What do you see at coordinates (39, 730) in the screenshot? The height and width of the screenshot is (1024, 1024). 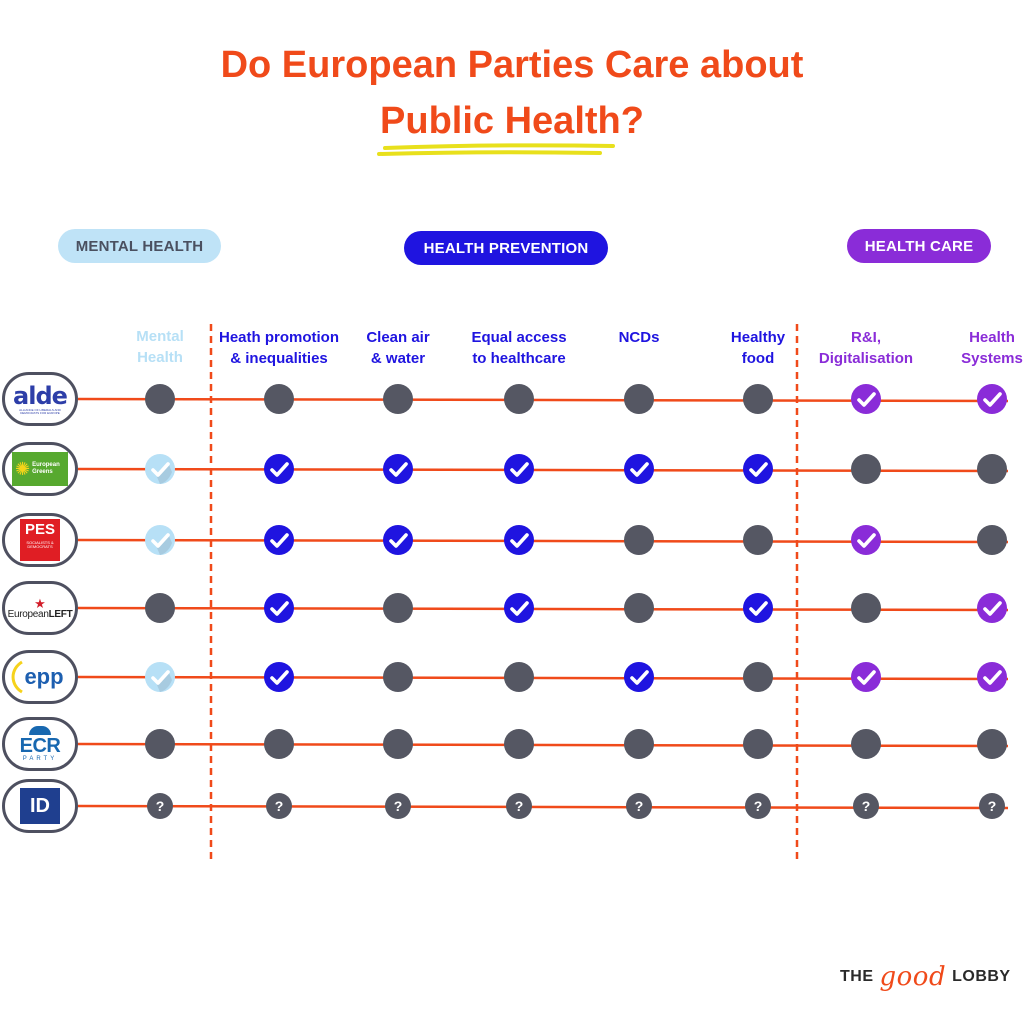 I see `ecr-lion-icon` at bounding box center [39, 730].